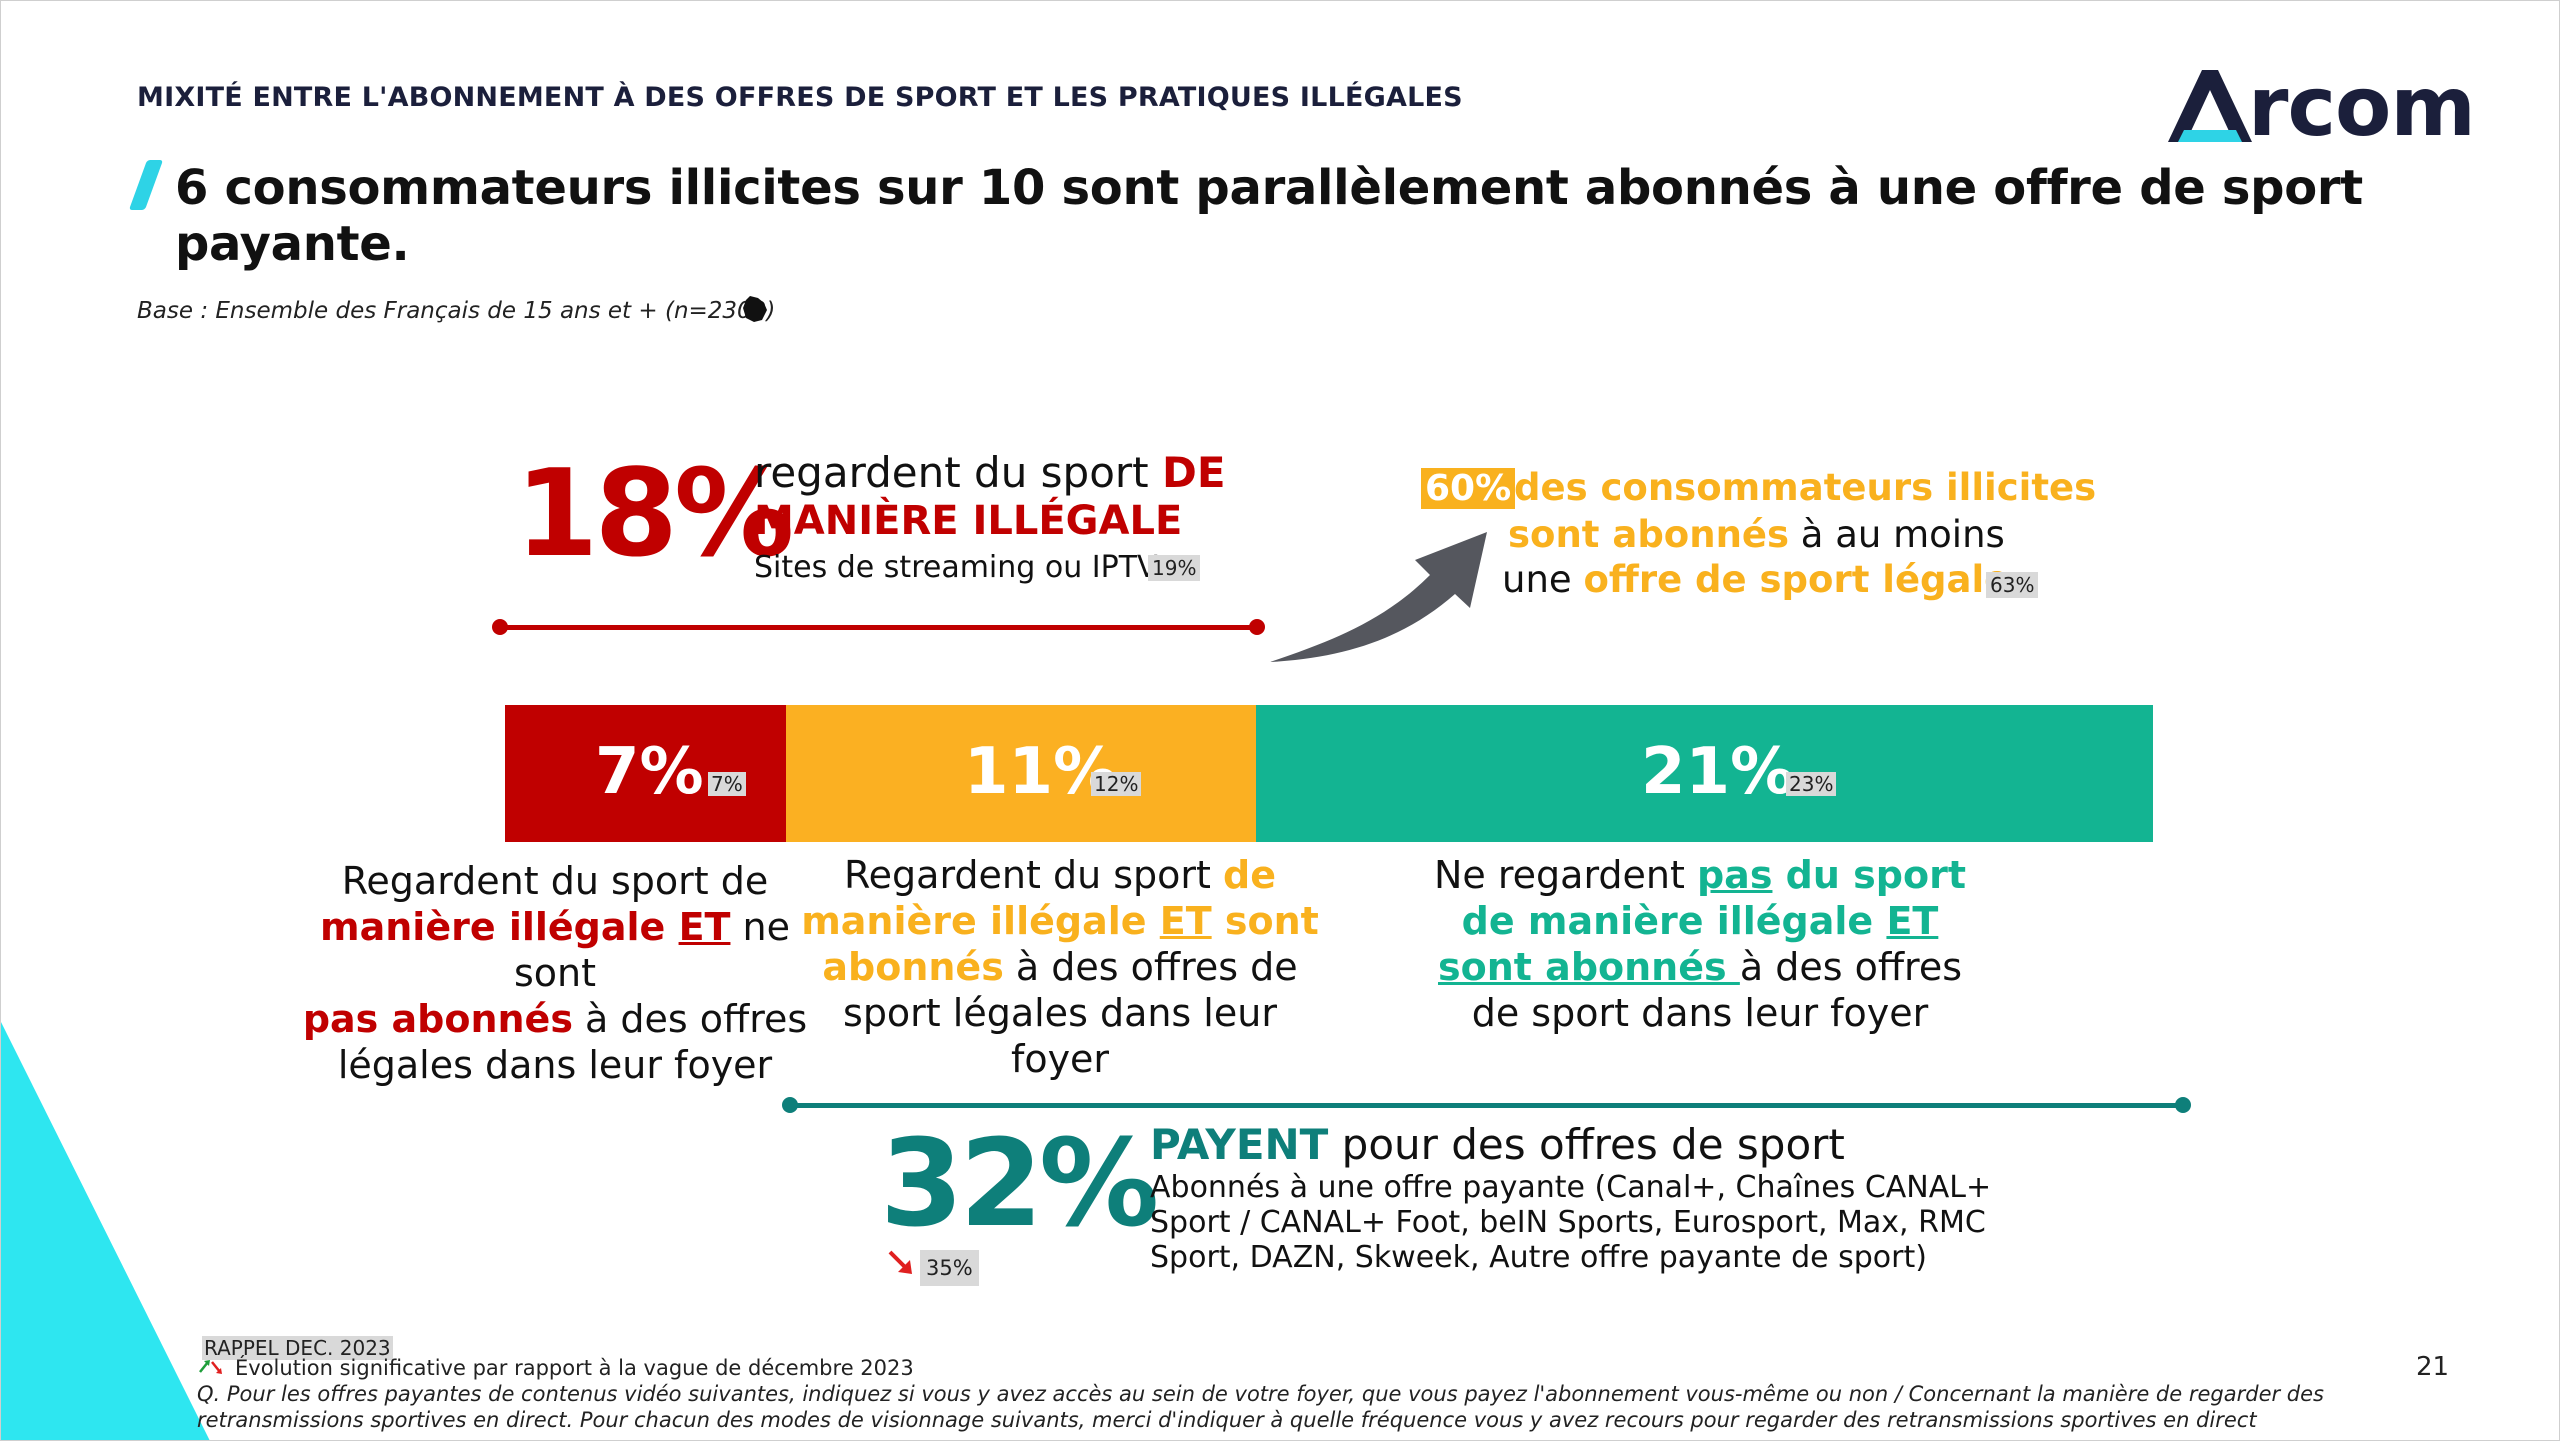 The height and width of the screenshot is (1441, 2560). What do you see at coordinates (956, 567) in the screenshot?
I see `illegal-line3: Sites de streaming ou IPTV` at bounding box center [956, 567].